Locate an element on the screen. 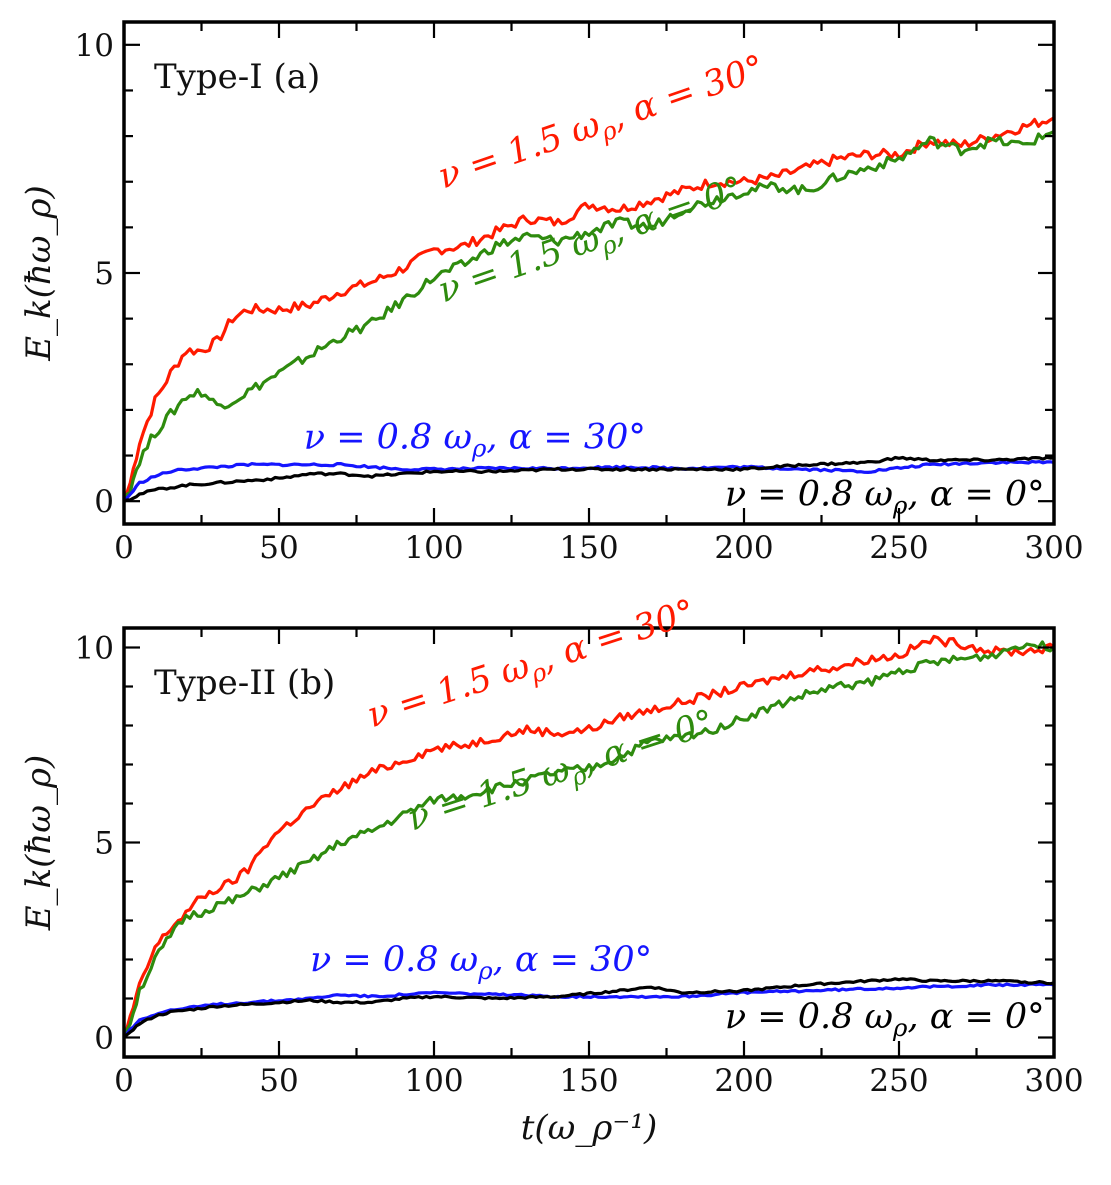  panel-title: Type-I (a) is located at coordinates (237, 77).